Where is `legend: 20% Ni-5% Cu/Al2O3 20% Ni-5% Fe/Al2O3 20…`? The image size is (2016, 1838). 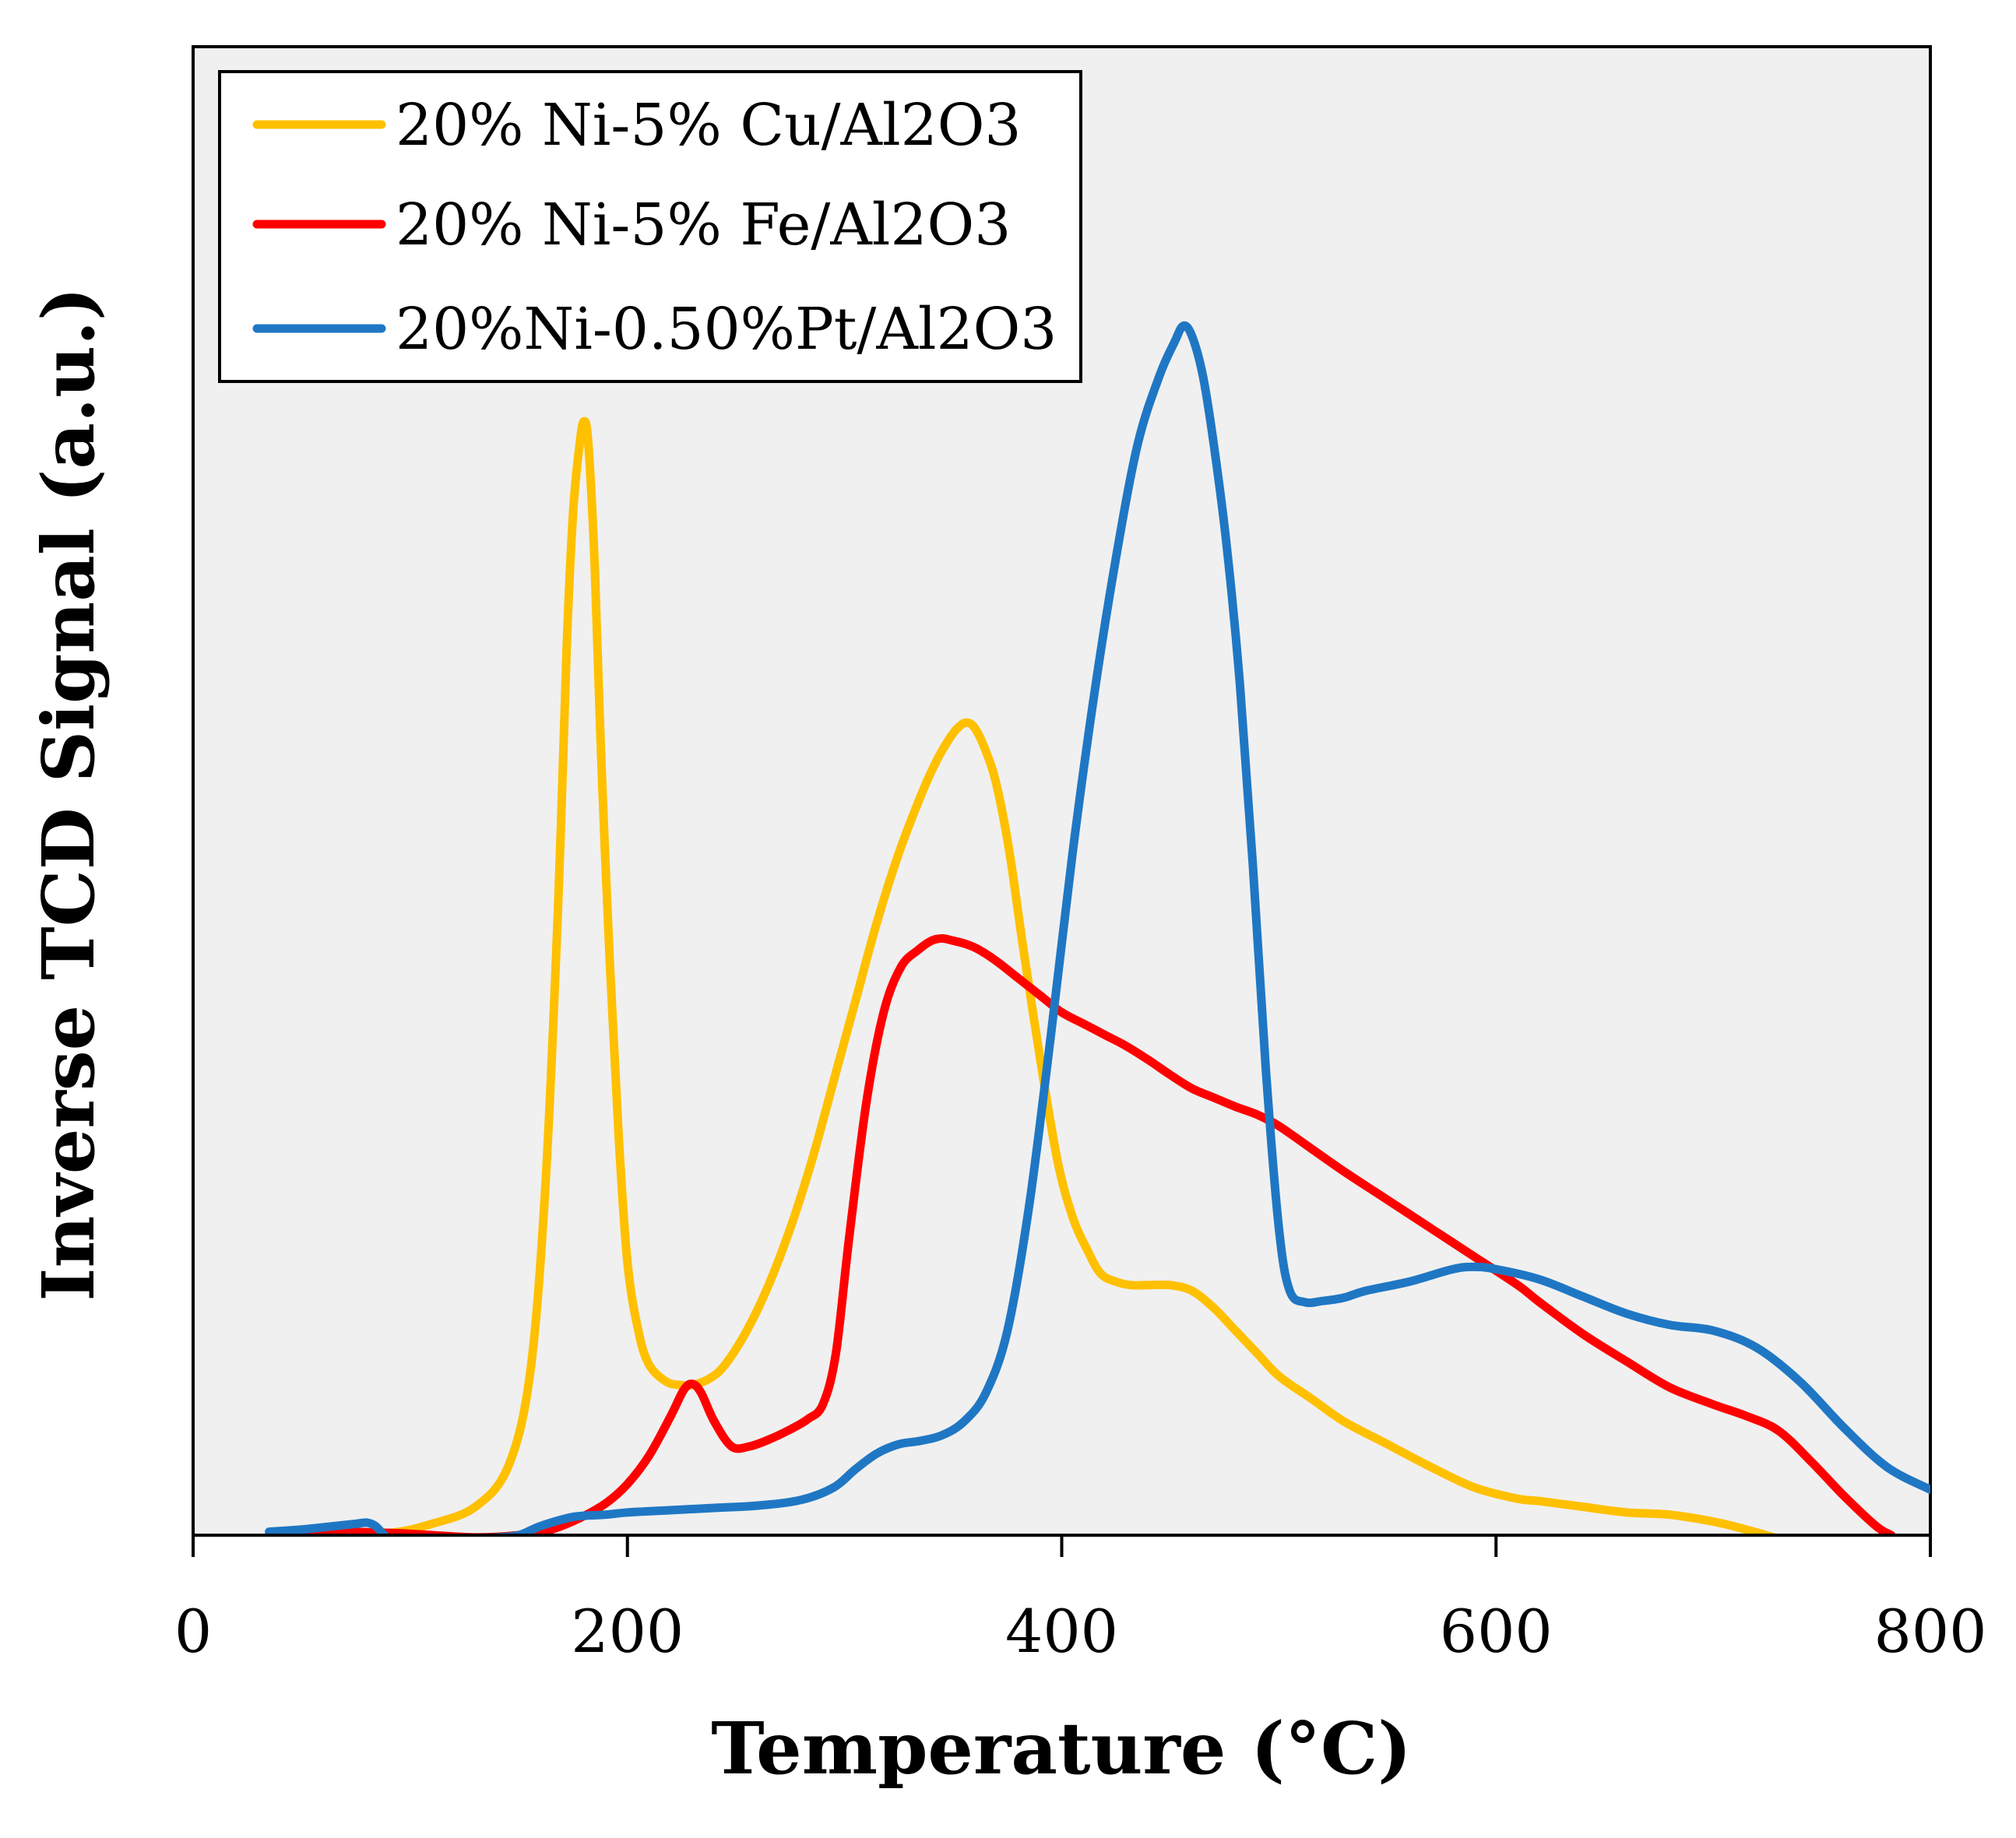 legend: 20% Ni-5% Cu/Al2O3 20% Ni-5% Fe/Al2O3 20… is located at coordinates (650, 227).